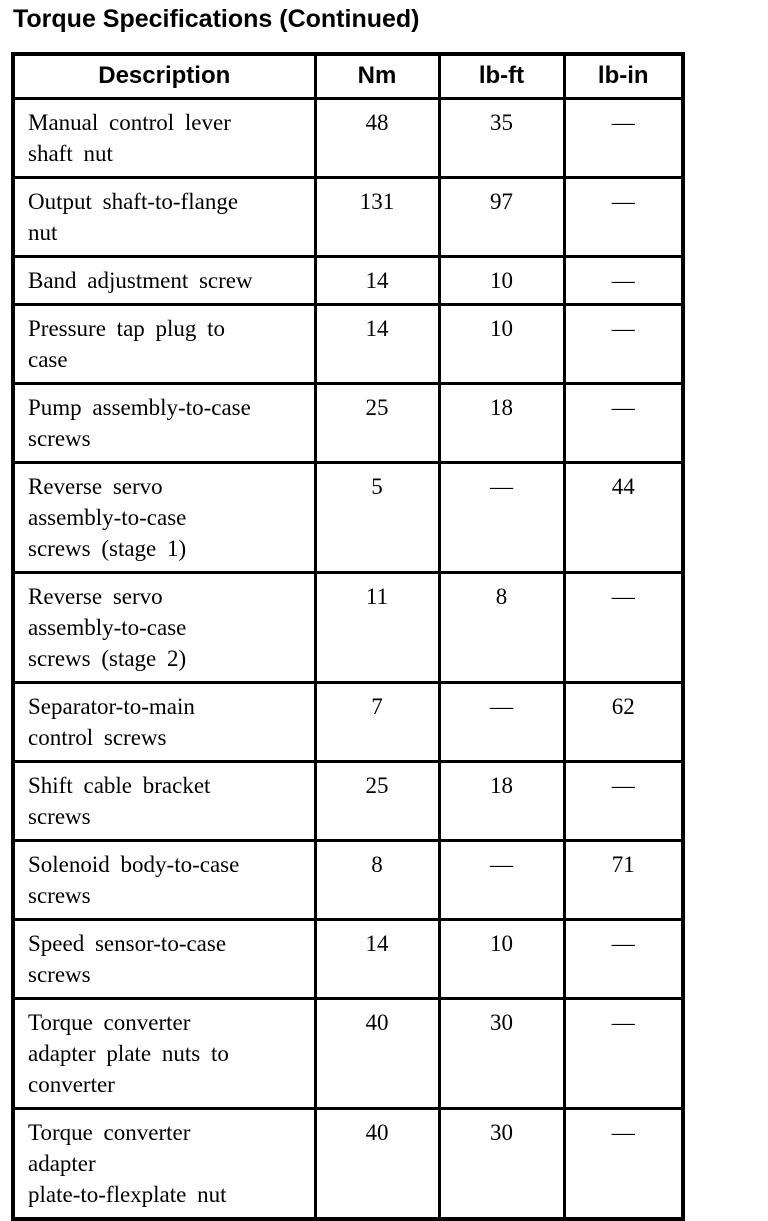 Image resolution: width=768 pixels, height=1221 pixels. I want to click on column-header-lbft: lb-ft, so click(501, 76).